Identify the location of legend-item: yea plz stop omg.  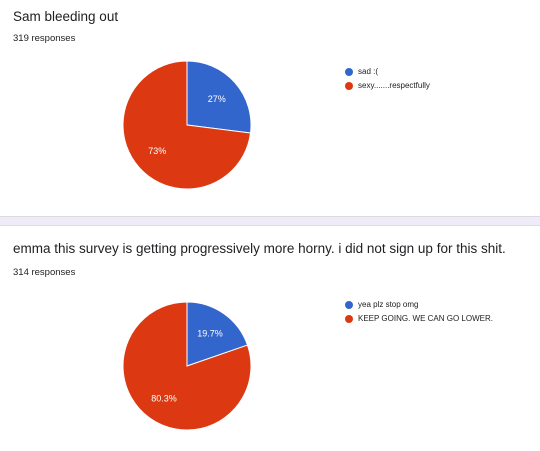
(419, 304).